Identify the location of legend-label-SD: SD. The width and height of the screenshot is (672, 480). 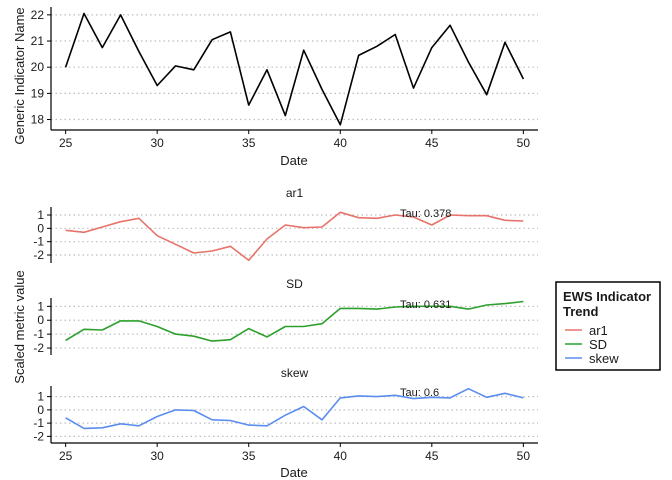
(598, 344).